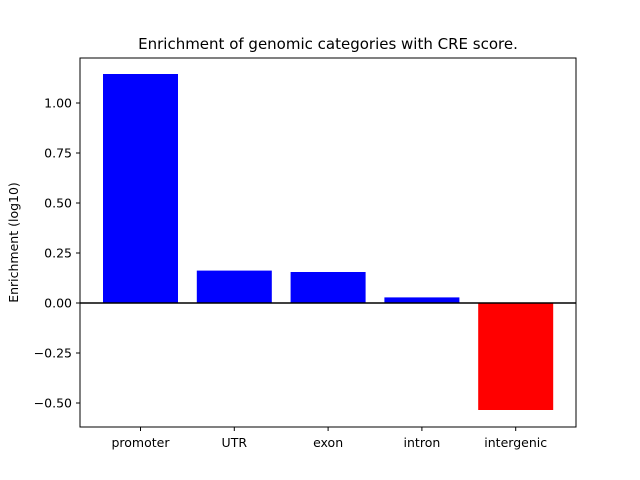  What do you see at coordinates (140, 442) in the screenshot?
I see `x-tick-label: promoter` at bounding box center [140, 442].